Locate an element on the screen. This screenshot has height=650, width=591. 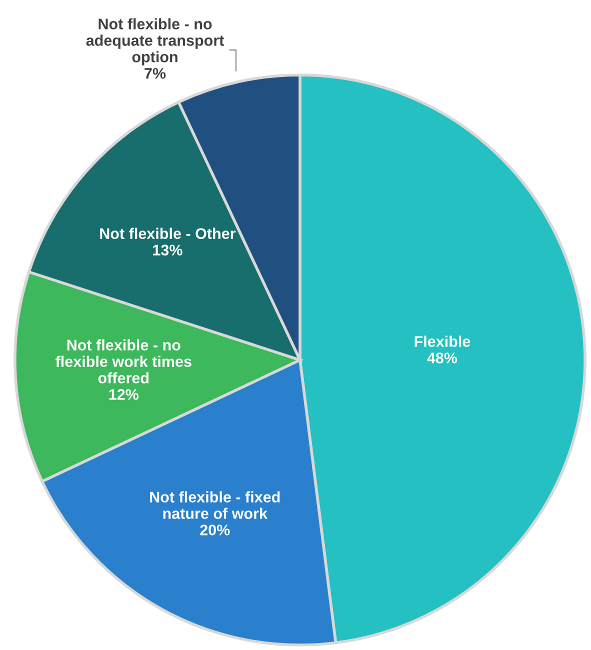
data-label: 20% is located at coordinates (215, 530).